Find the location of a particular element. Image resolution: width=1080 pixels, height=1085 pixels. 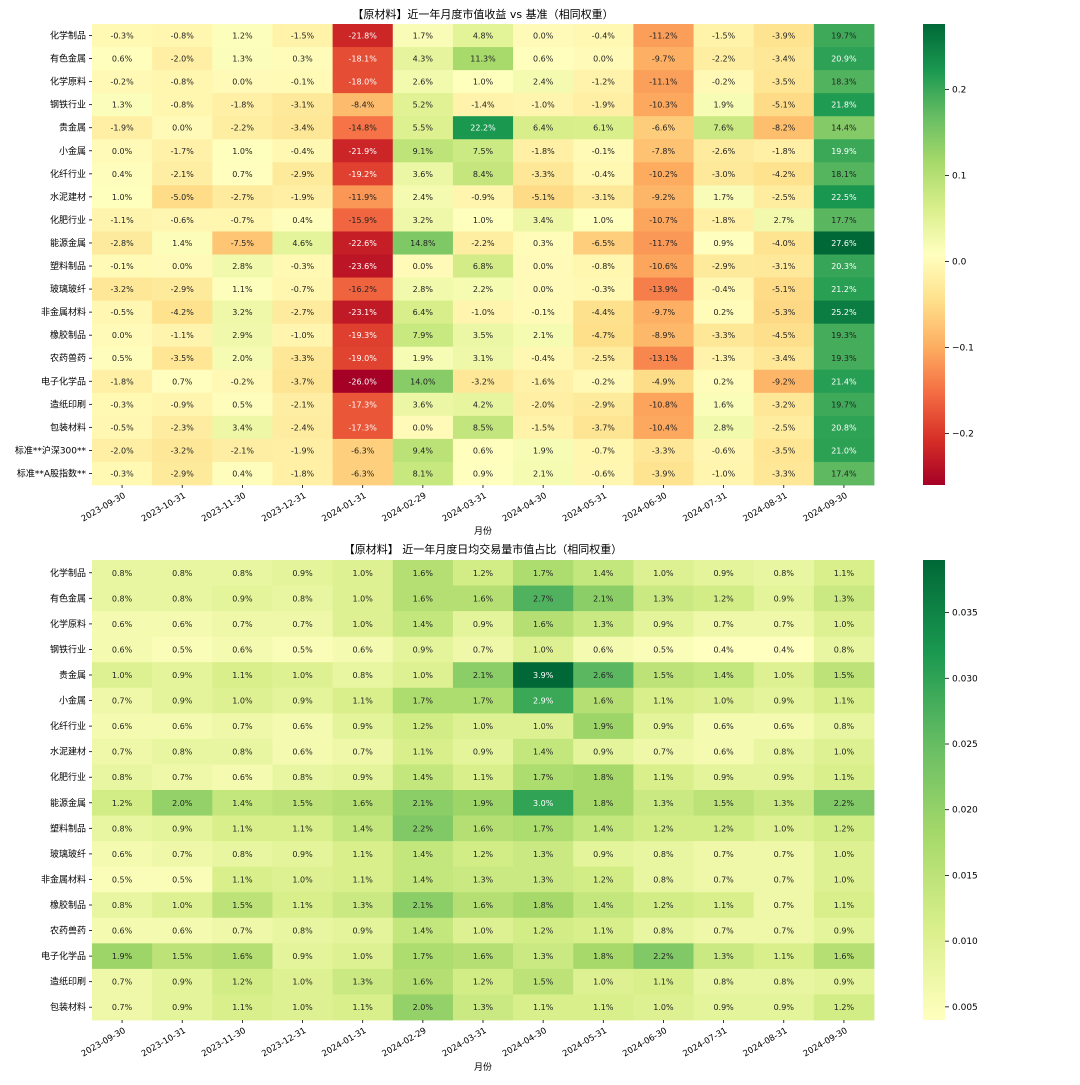

y-tick-label: 化纤行业 is located at coordinates (68, 174).